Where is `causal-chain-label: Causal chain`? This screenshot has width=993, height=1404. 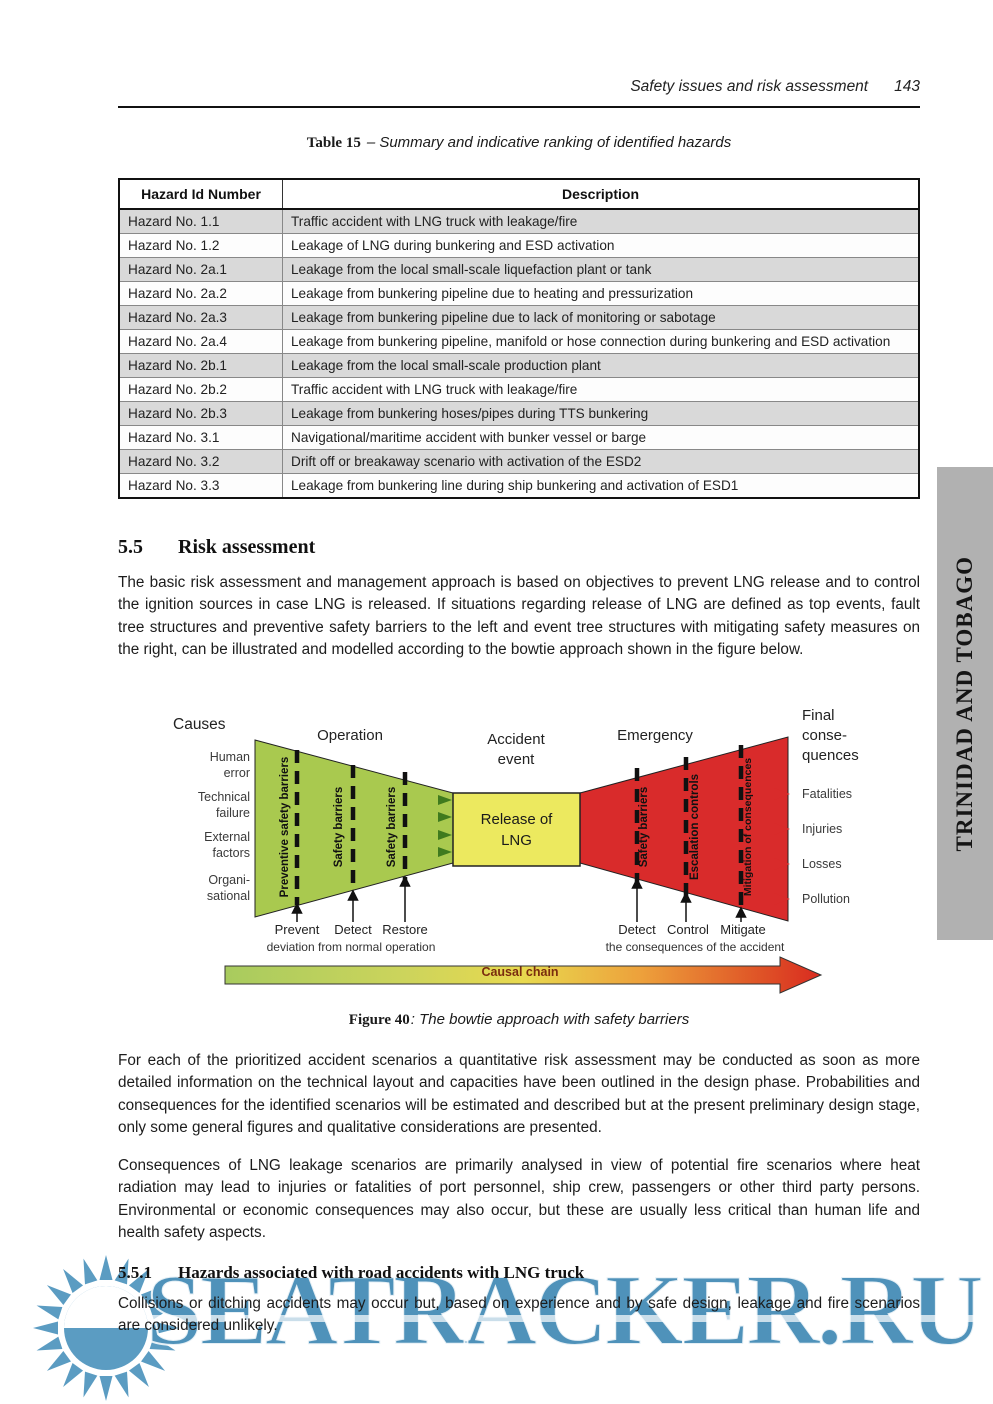
causal-chain-label: Causal chain is located at coordinates (520, 972).